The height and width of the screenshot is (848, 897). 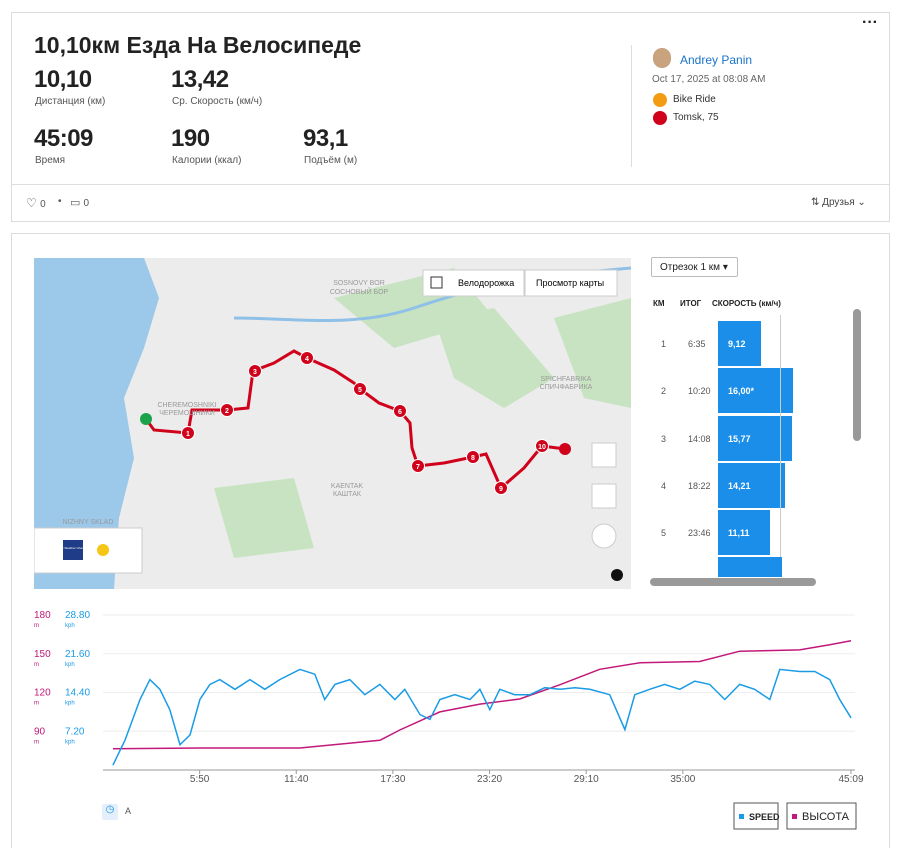 What do you see at coordinates (746, 303) in the screenshot?
I see `column-header: СКОРОСТЬ (км/ч)` at bounding box center [746, 303].